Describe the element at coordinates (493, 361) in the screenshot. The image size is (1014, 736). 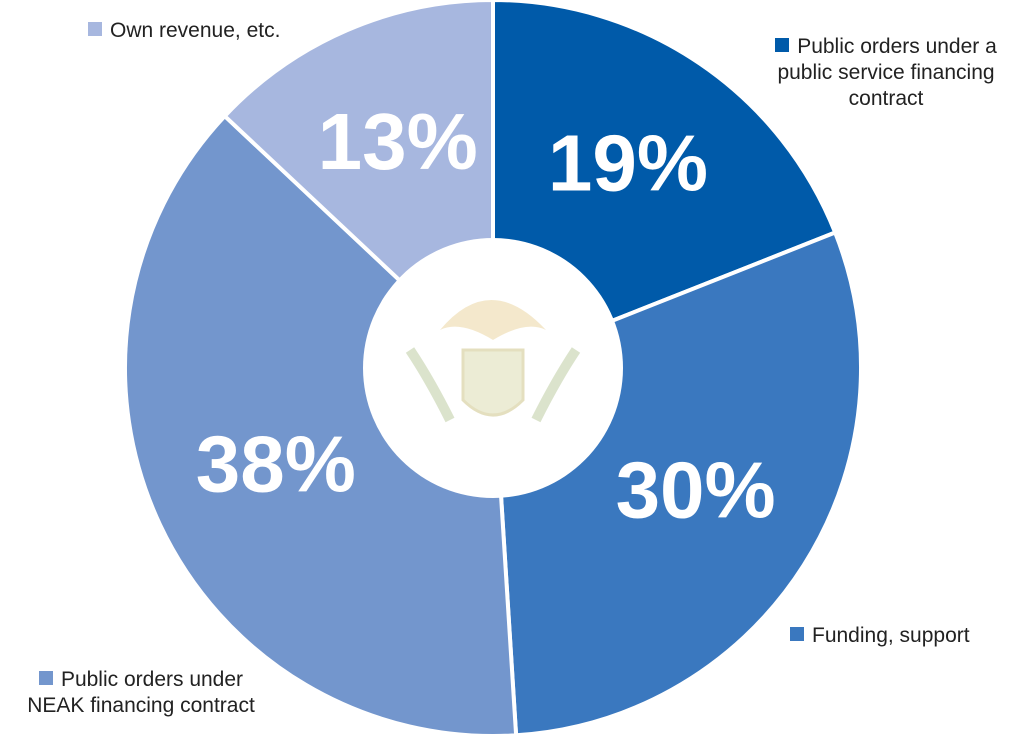
I see `logo` at that location.